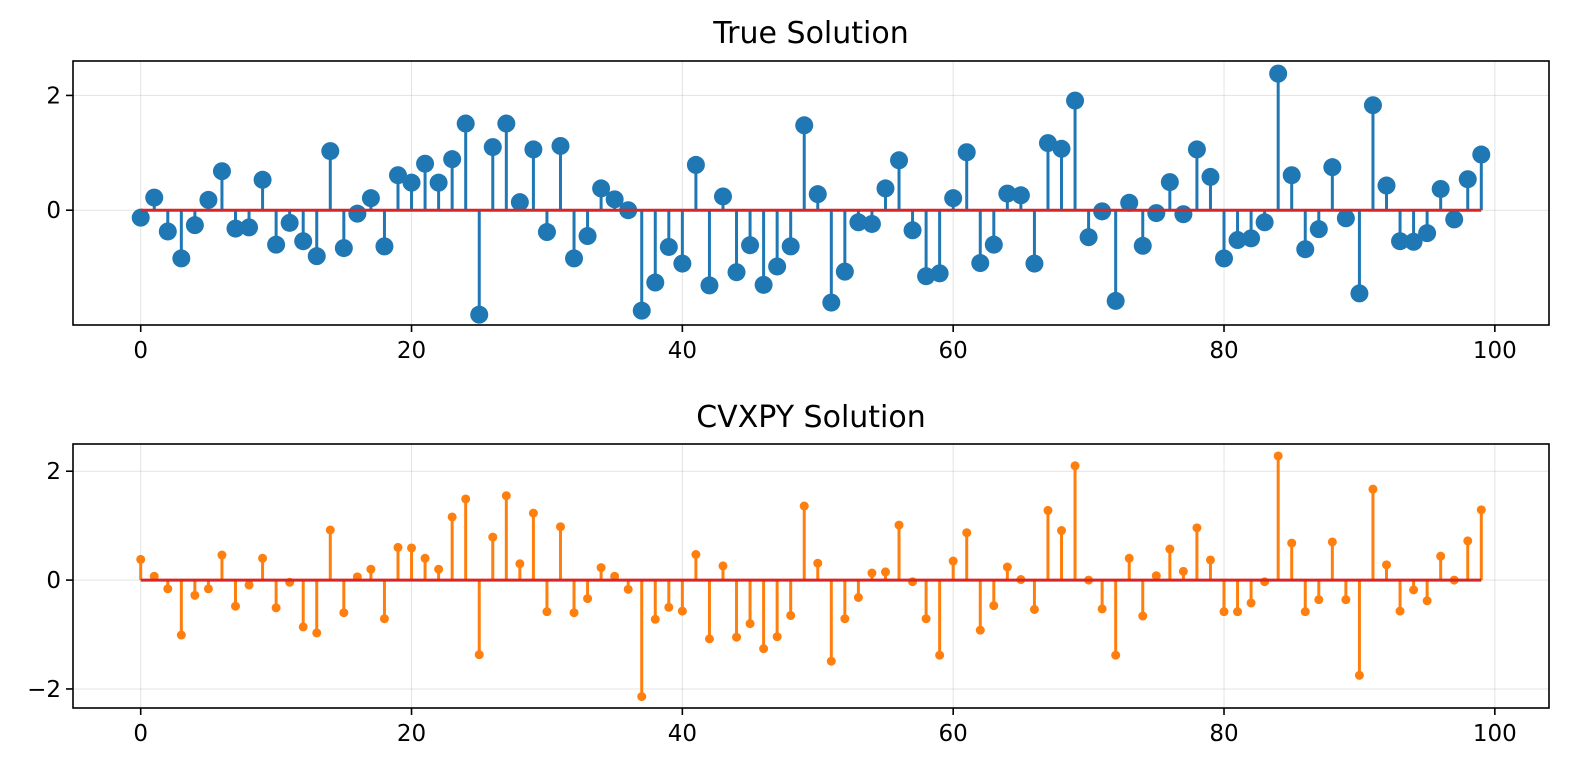 This screenshot has width=1572, height=776. What do you see at coordinates (1223, 734) in the screenshot?
I see `x-tick-label: 80` at bounding box center [1223, 734].